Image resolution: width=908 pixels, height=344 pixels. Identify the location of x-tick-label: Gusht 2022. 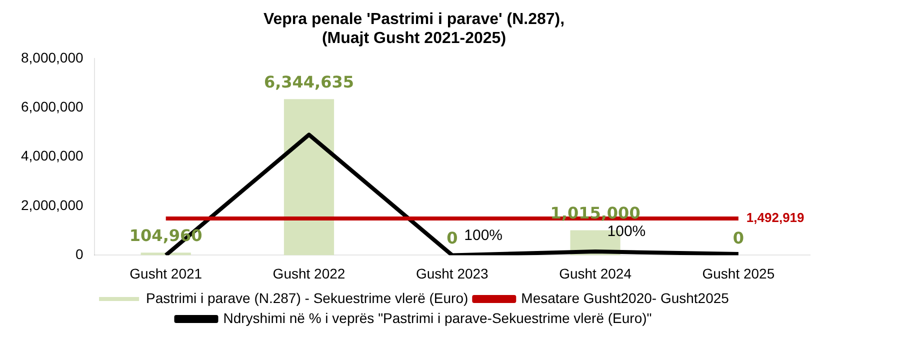
(309, 273).